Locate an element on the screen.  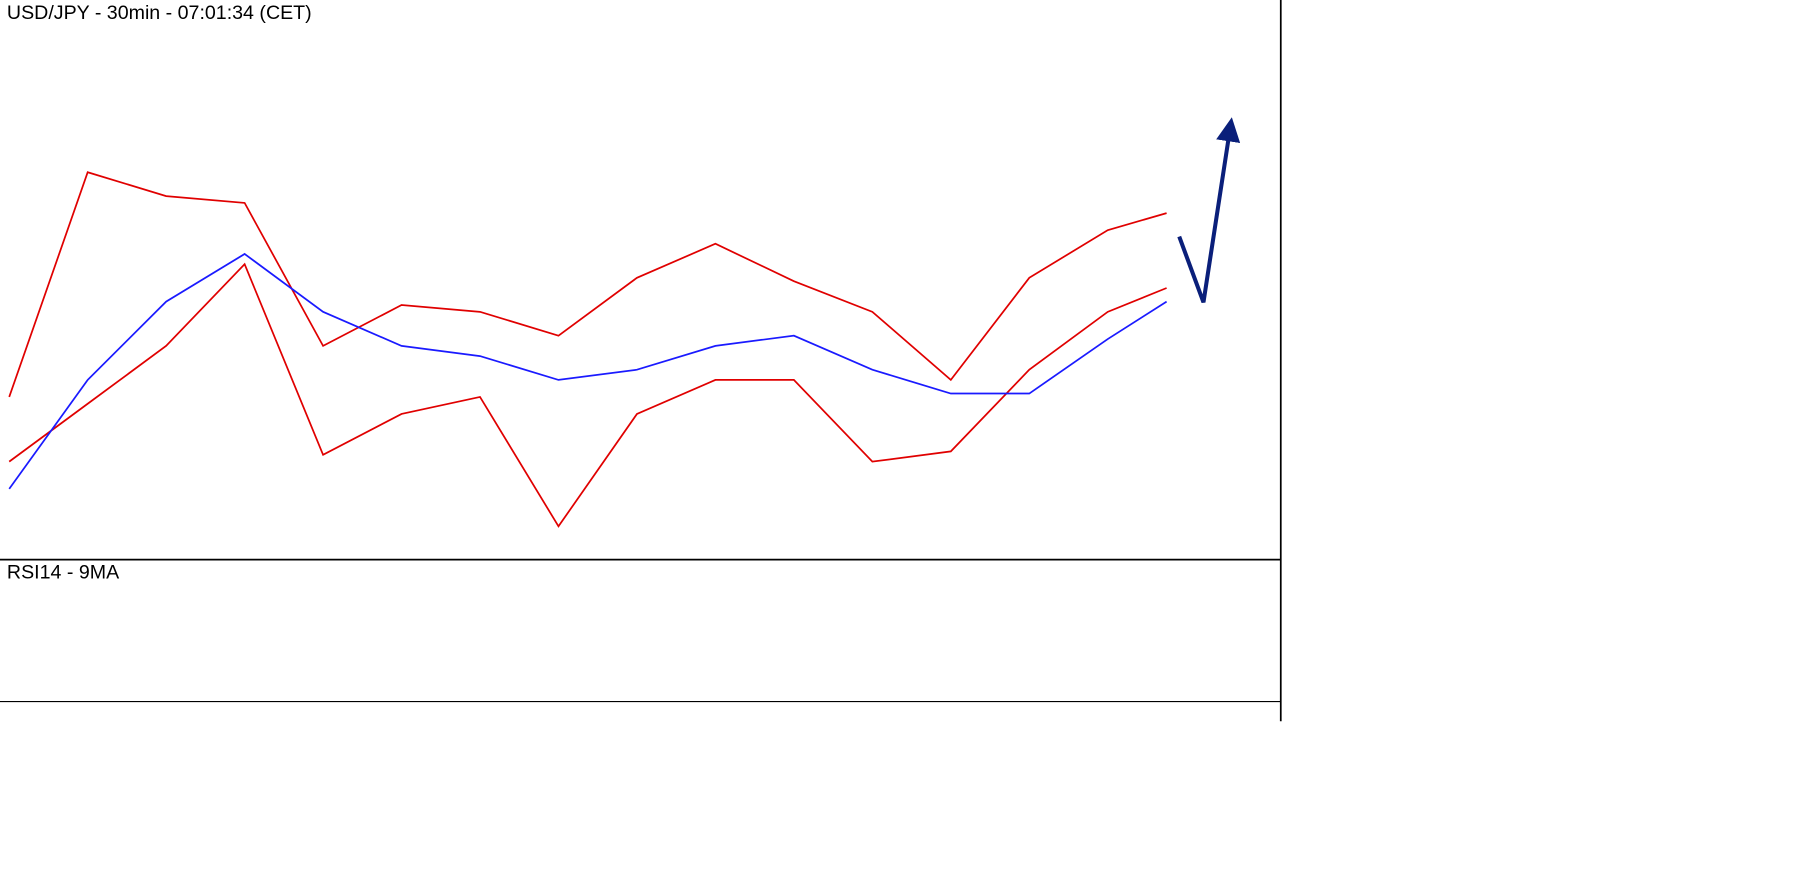
rsi-title: RSI14 - 9MA is located at coordinates (63, 573).